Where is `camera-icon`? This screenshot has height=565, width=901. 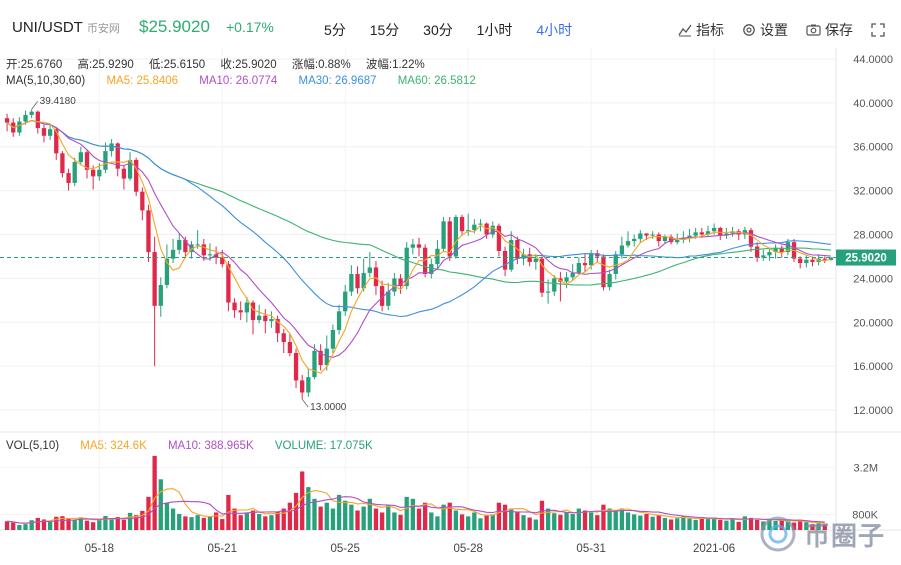
camera-icon is located at coordinates (813, 30).